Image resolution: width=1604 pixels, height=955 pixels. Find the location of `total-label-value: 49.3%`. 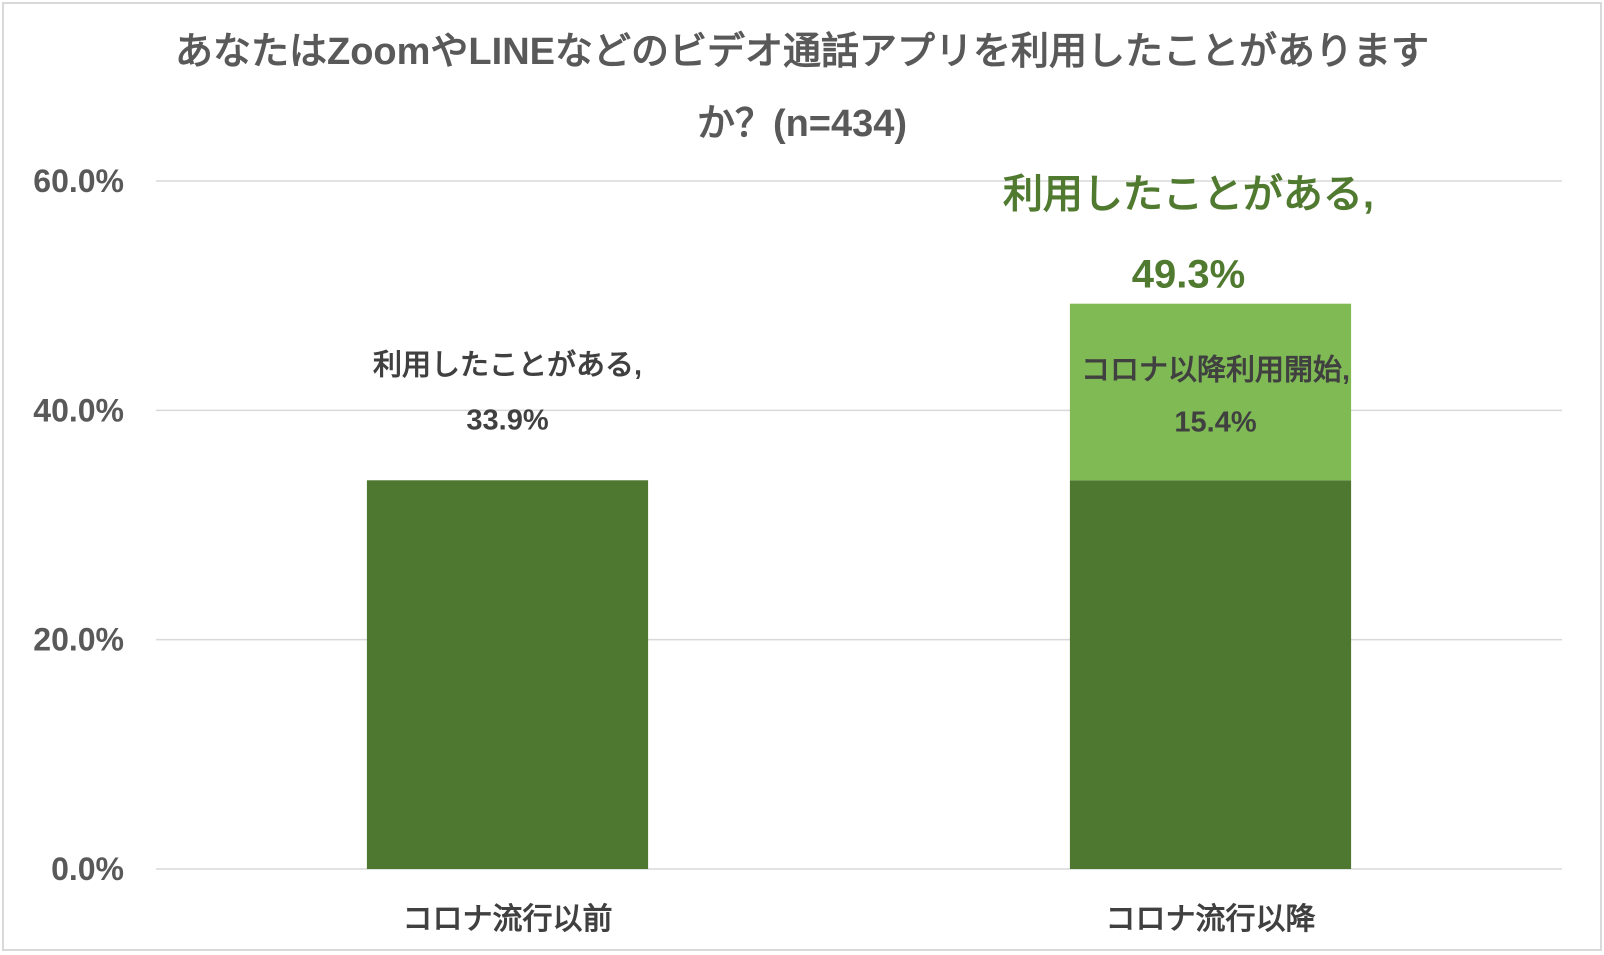

total-label-value: 49.3% is located at coordinates (1188, 275).